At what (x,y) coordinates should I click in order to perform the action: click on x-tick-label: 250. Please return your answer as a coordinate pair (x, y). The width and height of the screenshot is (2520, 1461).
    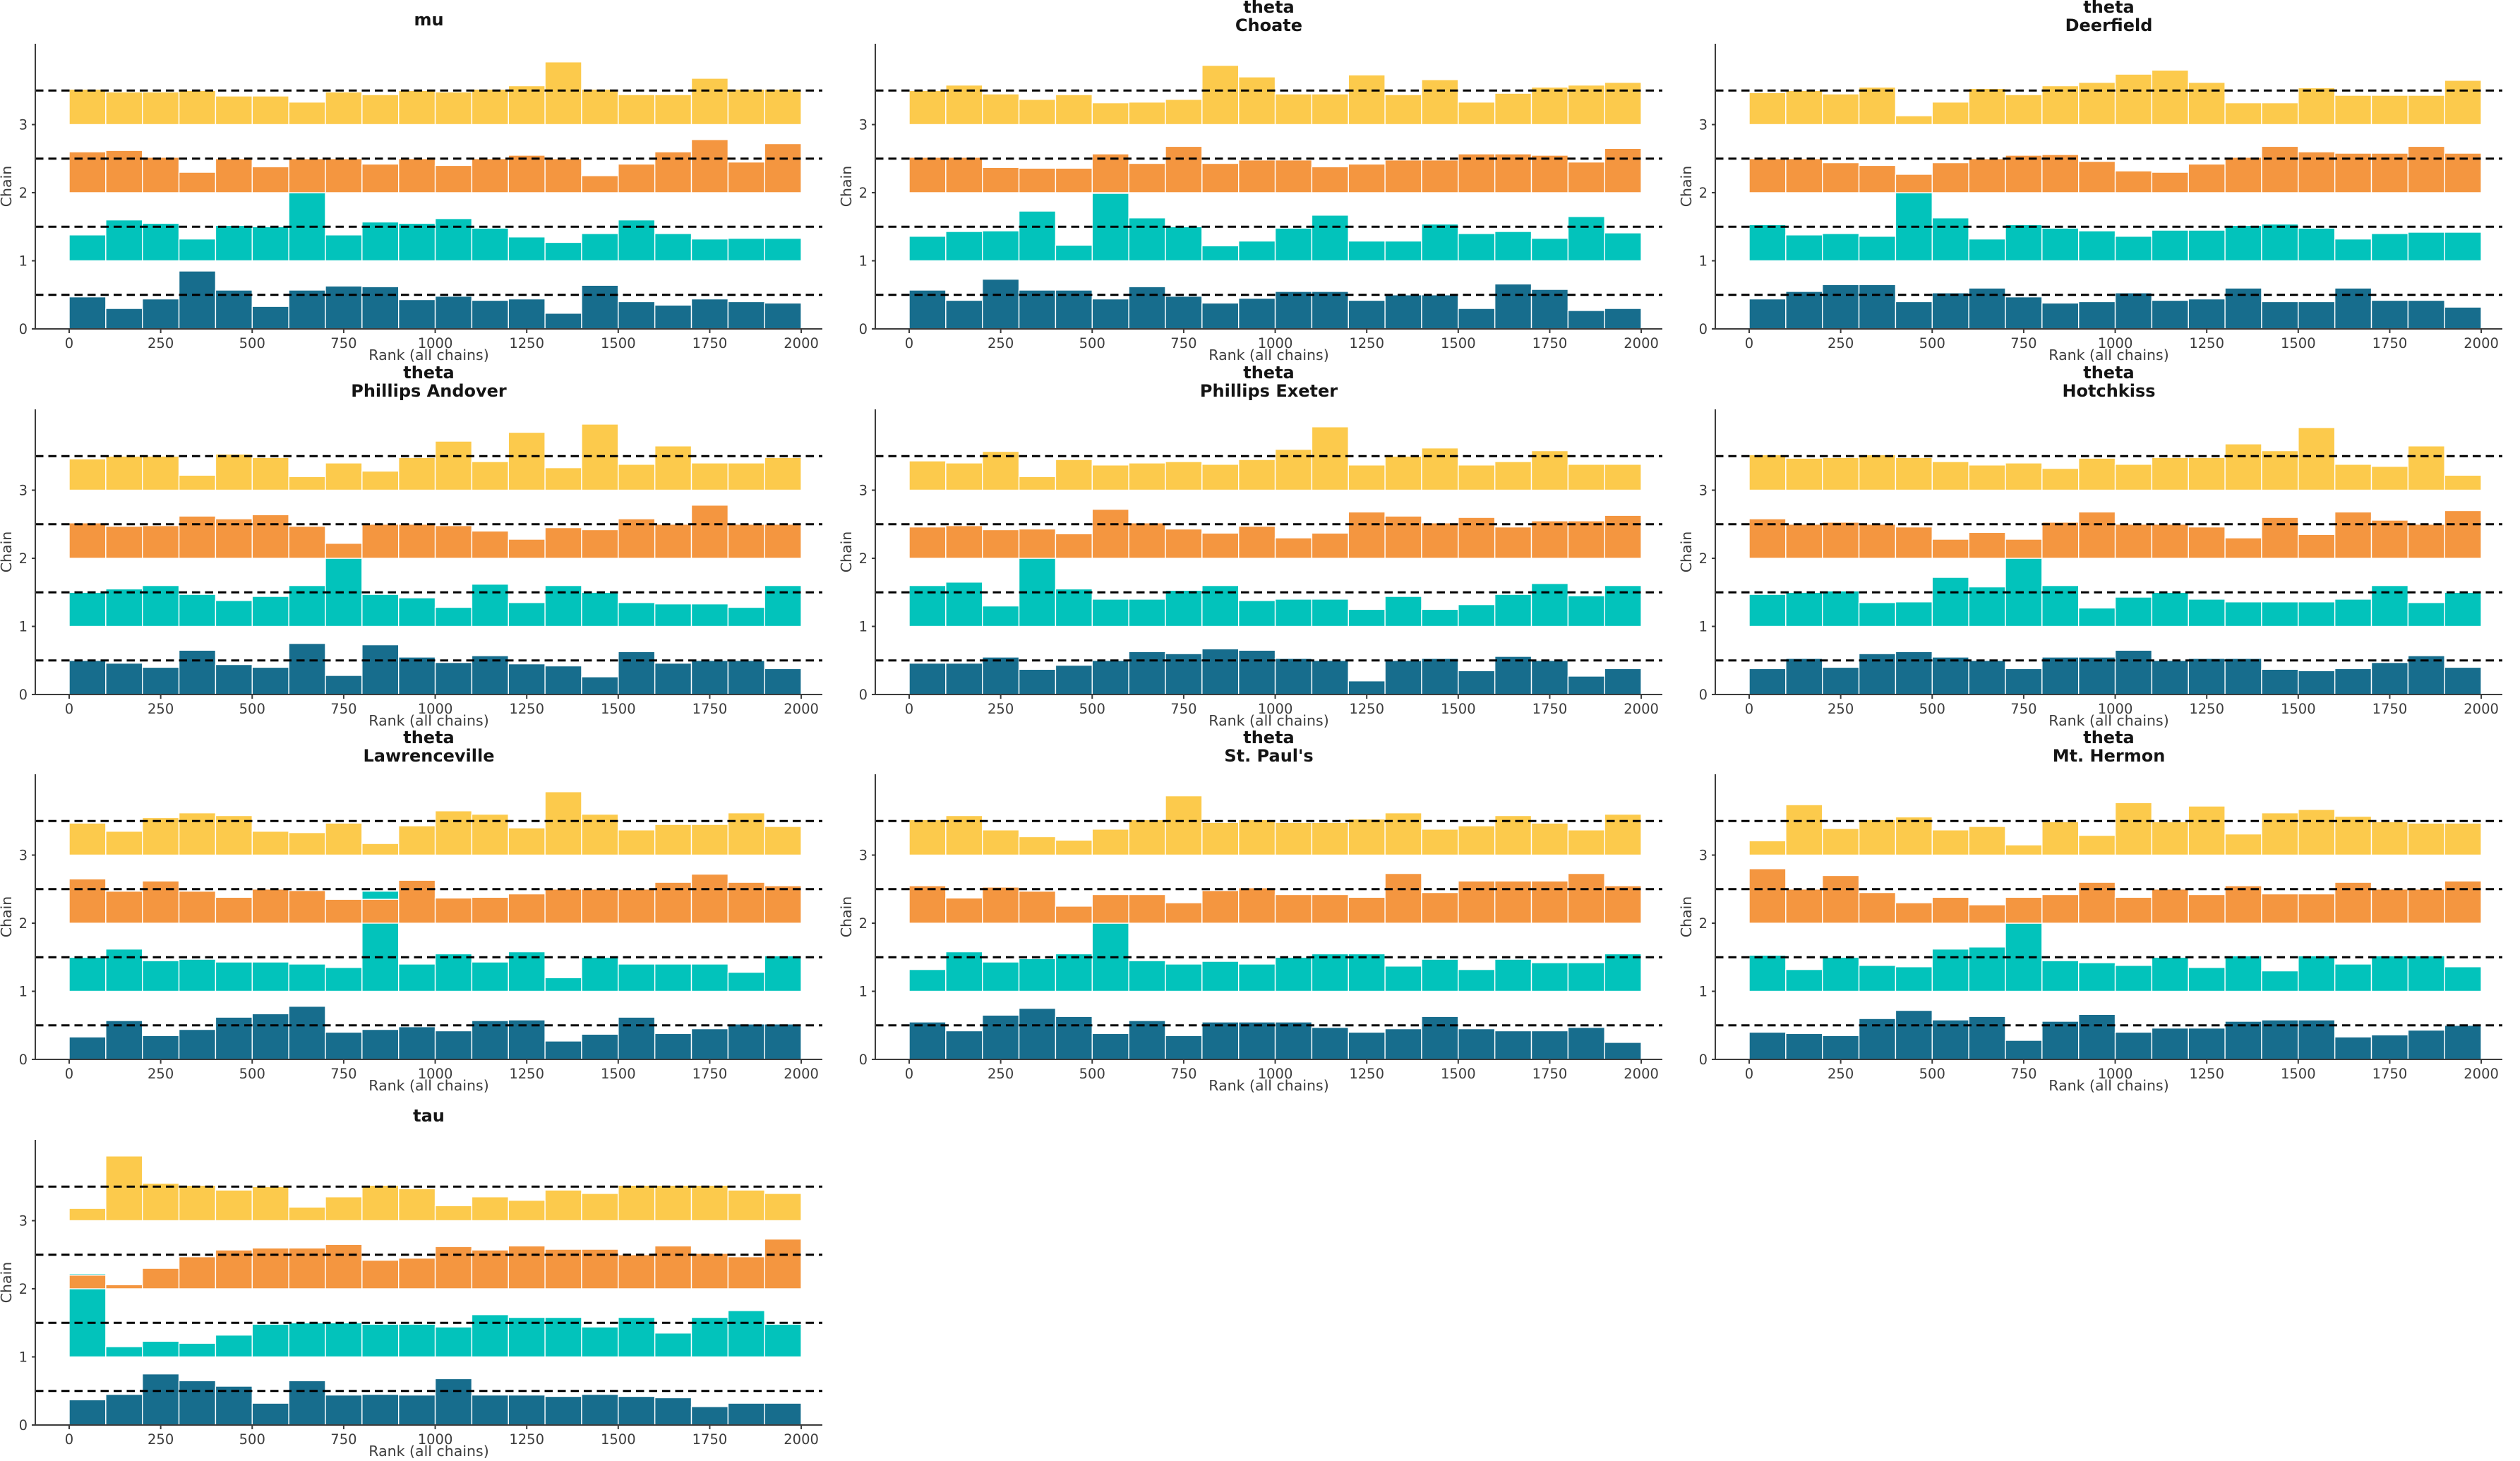
    Looking at the image, I should click on (1841, 1074).